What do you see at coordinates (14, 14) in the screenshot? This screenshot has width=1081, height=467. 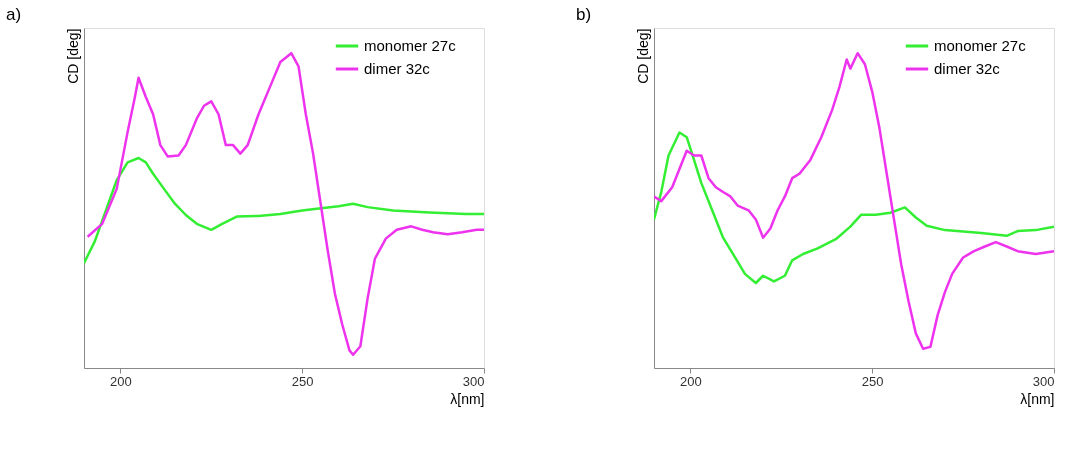 I see `chart-title: a)` at bounding box center [14, 14].